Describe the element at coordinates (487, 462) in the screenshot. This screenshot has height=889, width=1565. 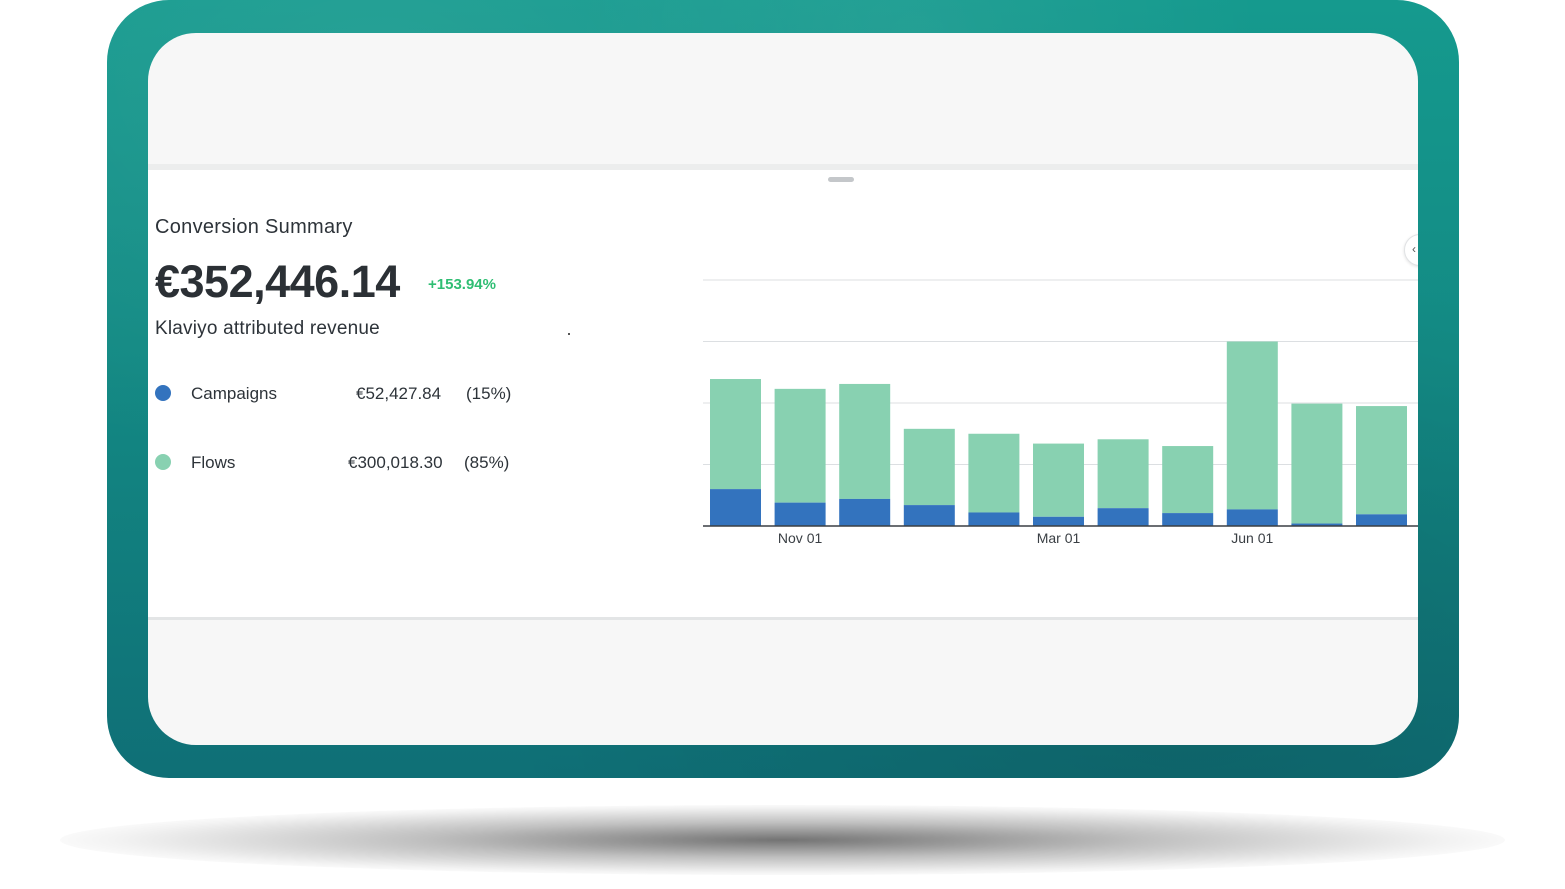
I see `legend-percent: (85%)` at that location.